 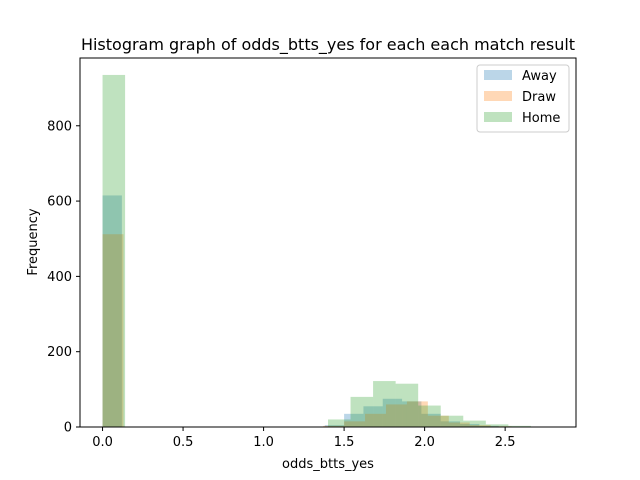 What do you see at coordinates (498, 117) in the screenshot?
I see `legend-swatch-home` at bounding box center [498, 117].